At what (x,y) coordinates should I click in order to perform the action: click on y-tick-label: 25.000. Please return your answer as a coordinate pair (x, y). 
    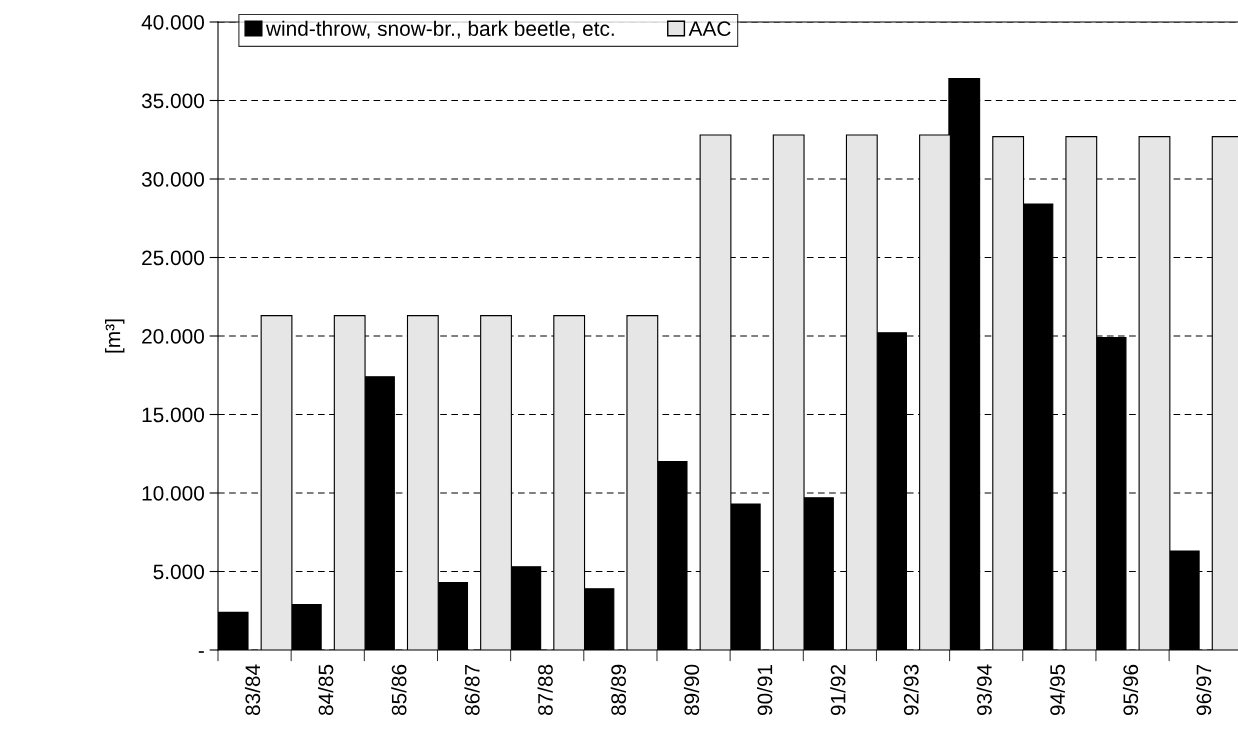
    Looking at the image, I should click on (173, 258).